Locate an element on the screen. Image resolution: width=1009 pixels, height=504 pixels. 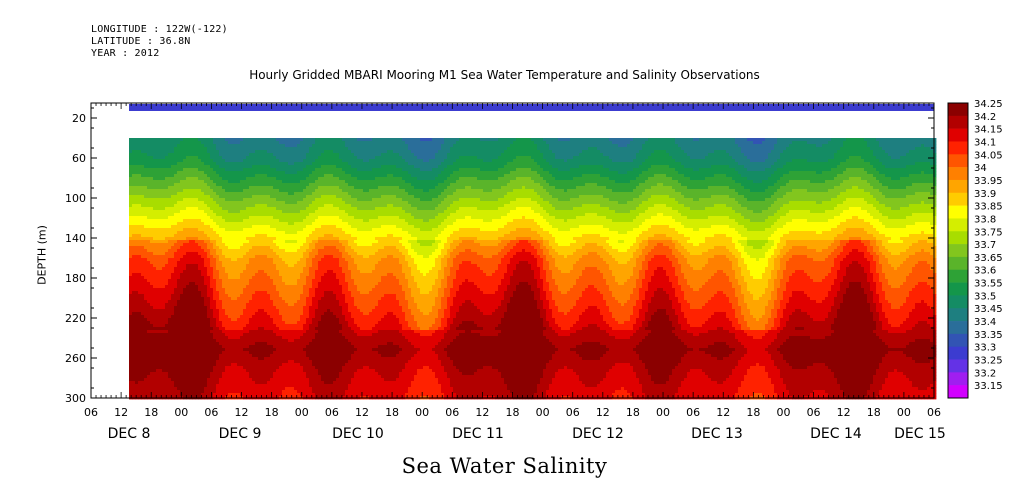
colorbar-label: 33.9 is located at coordinates (985, 194).